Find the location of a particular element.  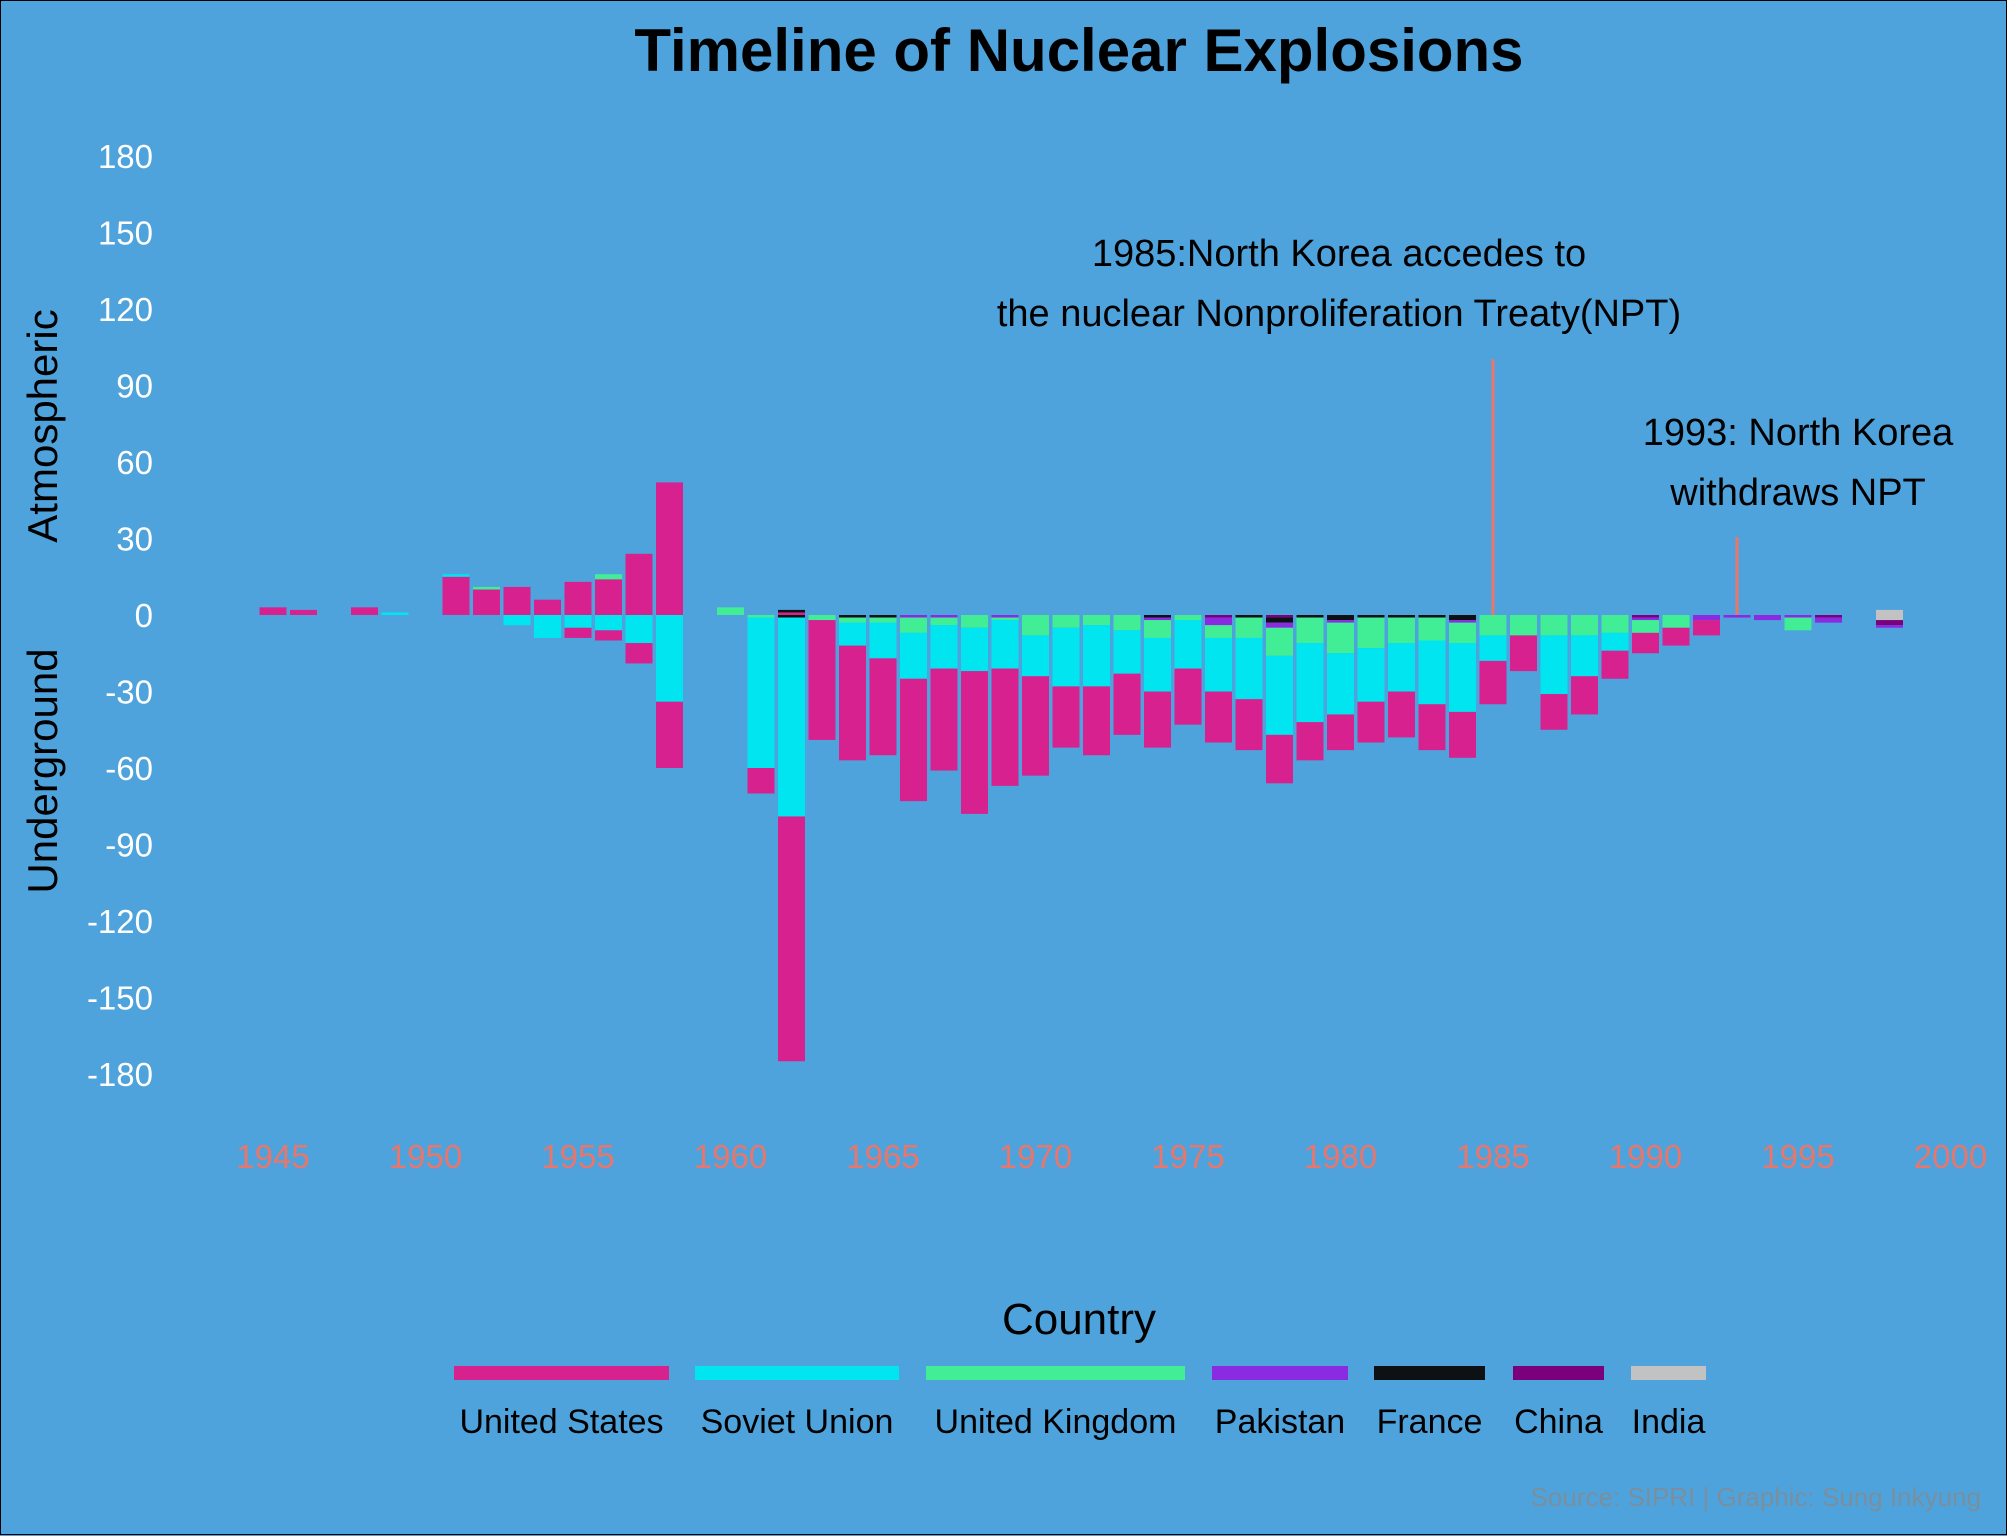

y-tick-label: 60 is located at coordinates (134, 462).